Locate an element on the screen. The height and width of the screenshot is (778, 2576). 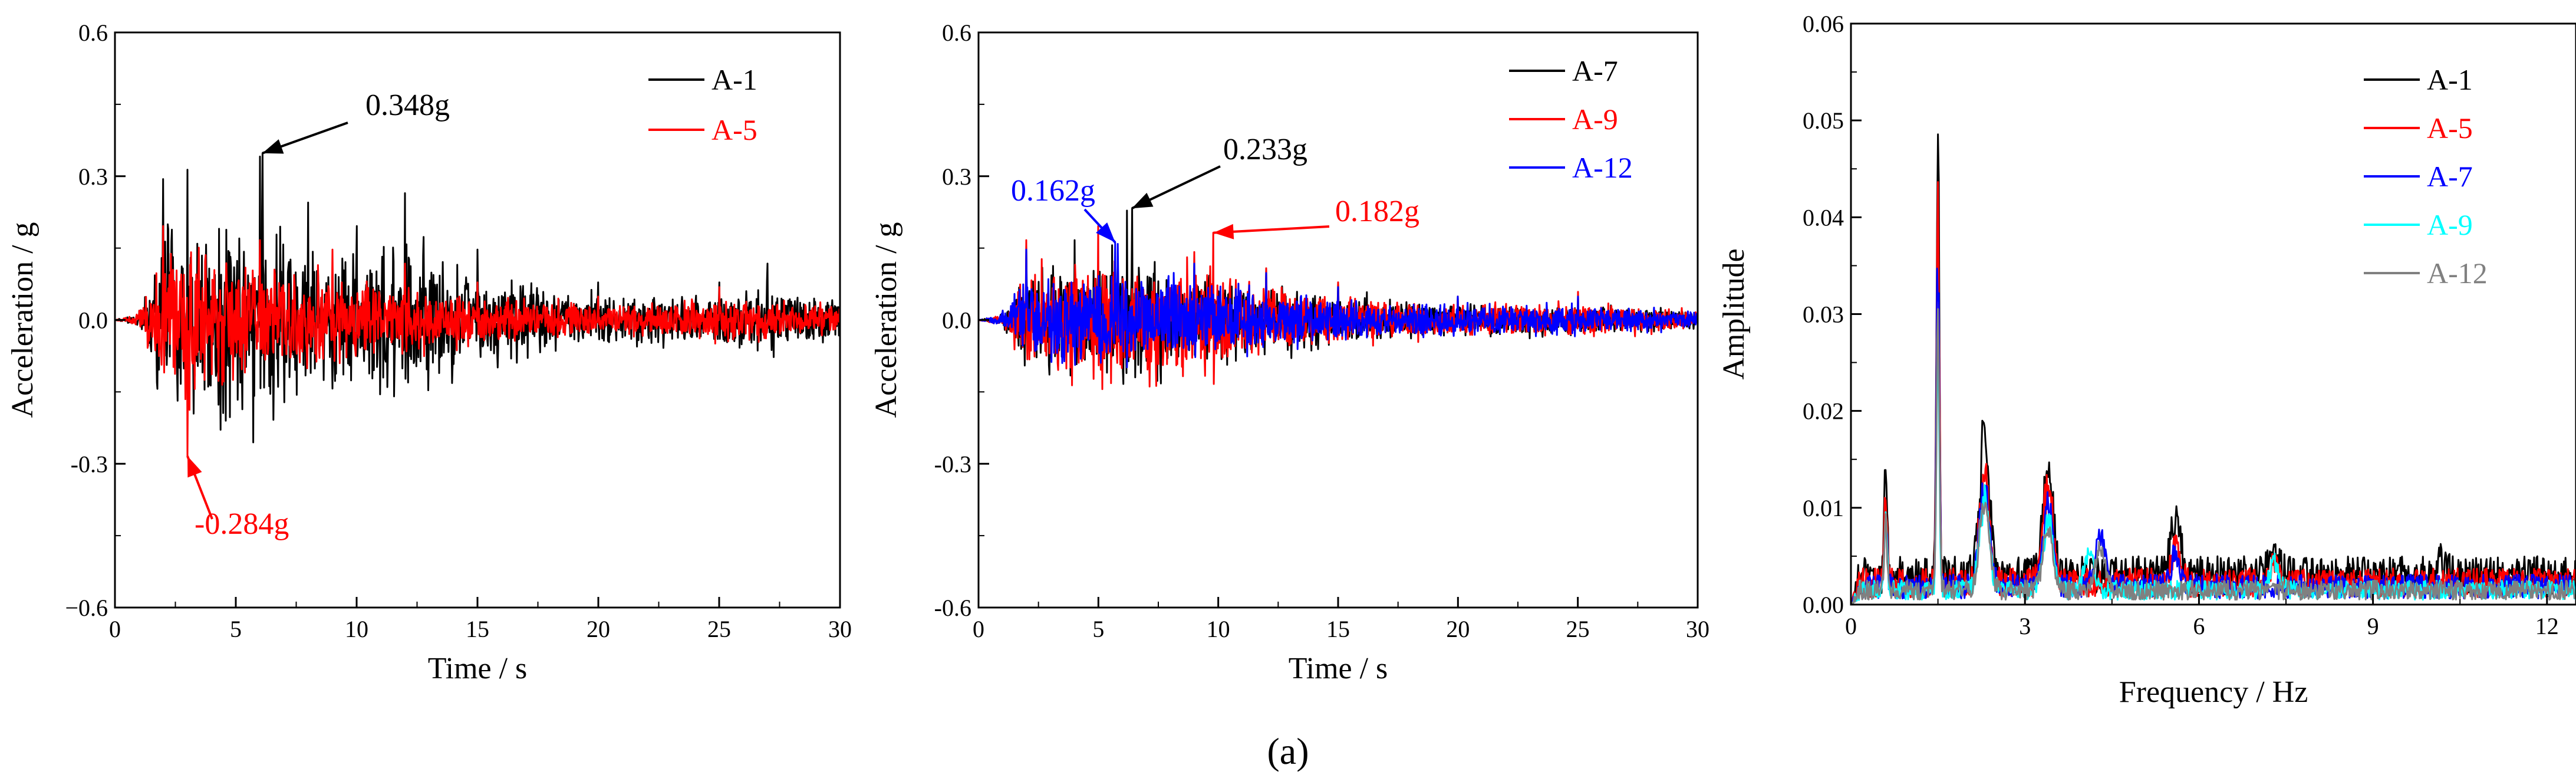
y-tick-label: 0.00 is located at coordinates (1823, 605).